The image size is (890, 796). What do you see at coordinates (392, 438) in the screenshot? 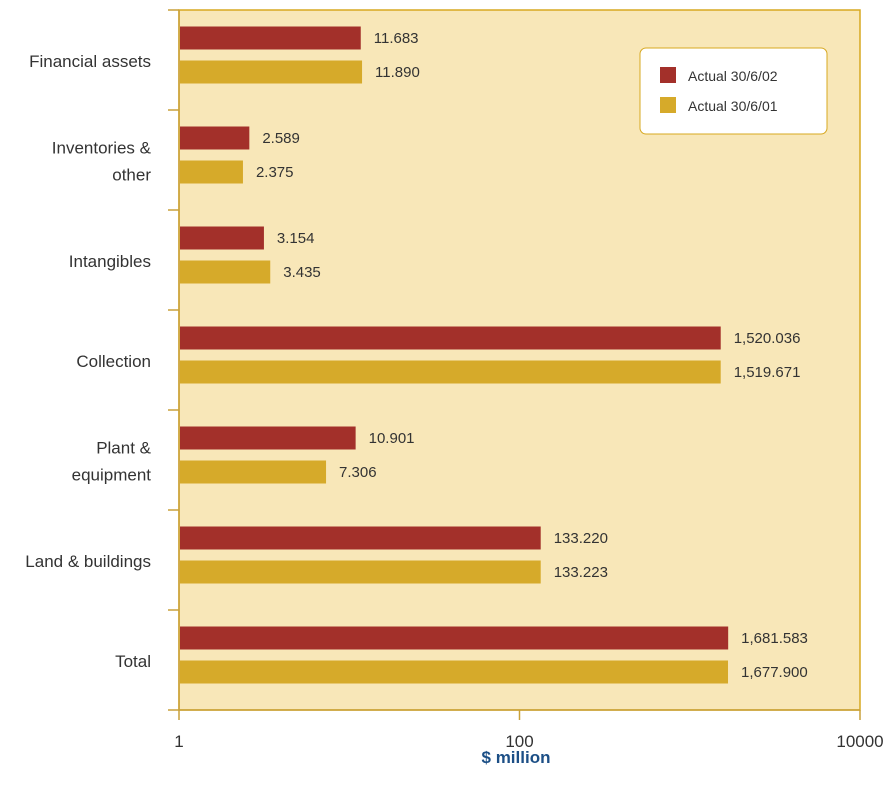
I see `data-label: 10.901` at bounding box center [392, 438].